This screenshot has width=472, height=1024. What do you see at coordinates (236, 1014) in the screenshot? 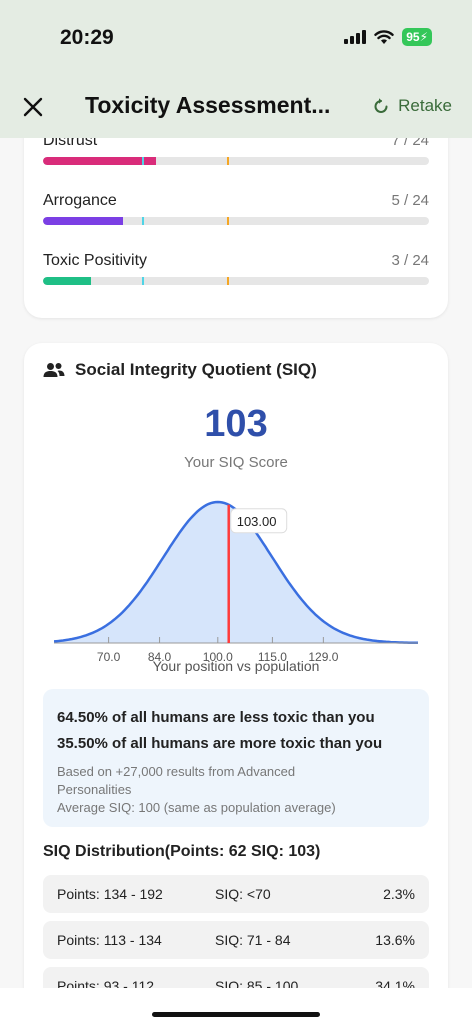
I see `home-indicator` at bounding box center [236, 1014].